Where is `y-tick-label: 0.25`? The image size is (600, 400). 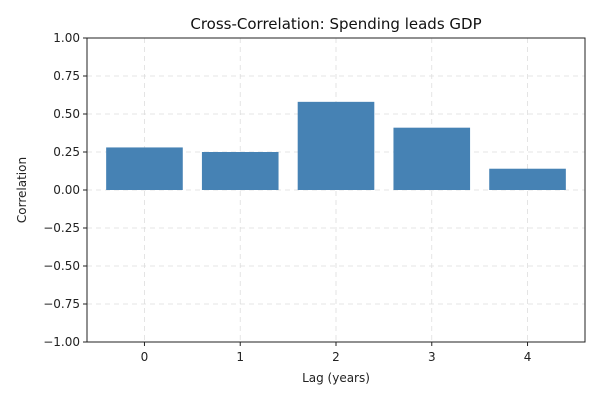
y-tick-label: 0.25 is located at coordinates (66, 152).